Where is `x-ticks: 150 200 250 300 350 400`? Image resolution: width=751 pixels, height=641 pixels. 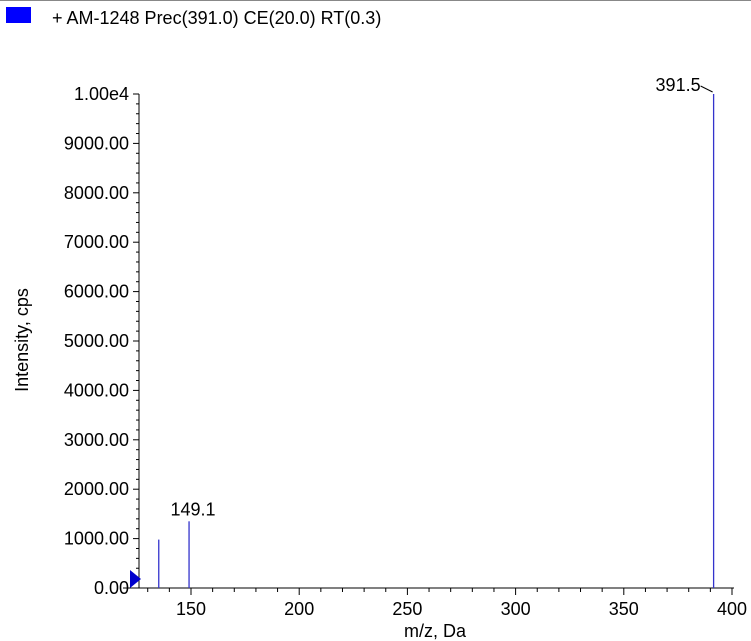
x-ticks: 150 200 250 300 350 400 is located at coordinates (447, 603).